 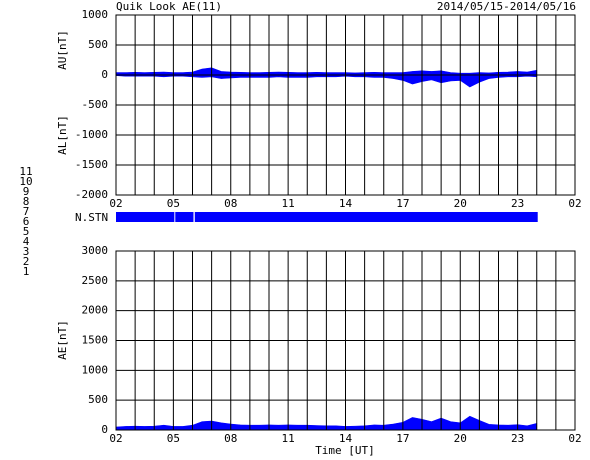 I want to click on station-key-label: 11, so click(x=25, y=171).